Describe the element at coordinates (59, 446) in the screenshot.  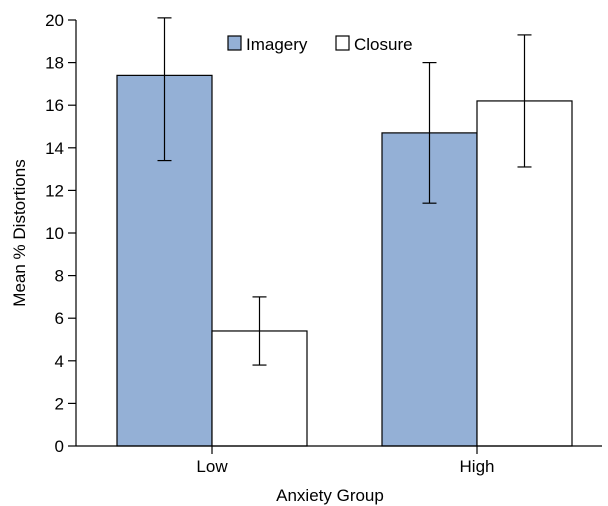
I see `y-tick-label: 0` at that location.